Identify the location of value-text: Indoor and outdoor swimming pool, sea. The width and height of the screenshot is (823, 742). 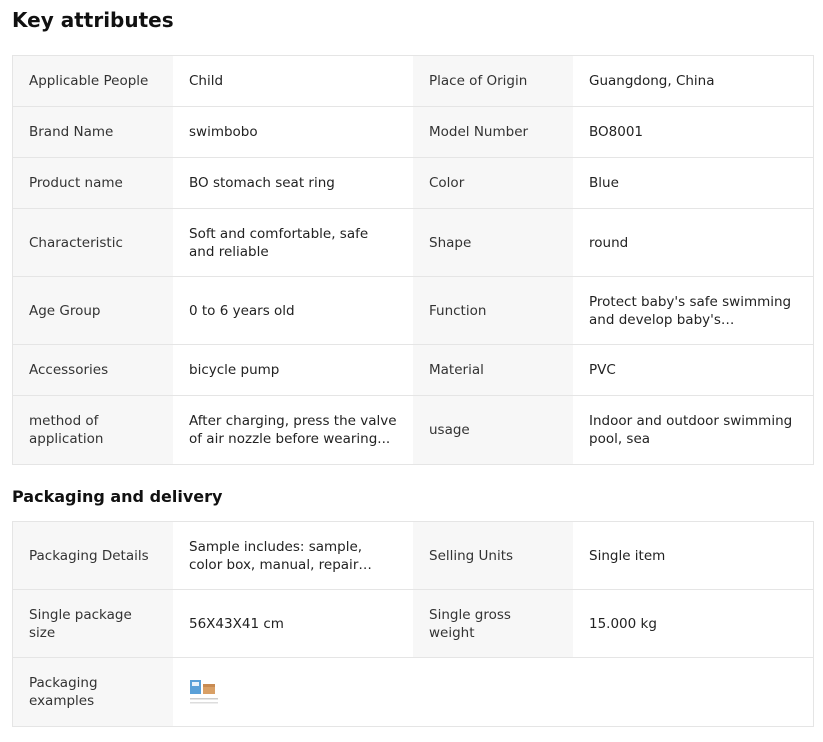
(691, 430).